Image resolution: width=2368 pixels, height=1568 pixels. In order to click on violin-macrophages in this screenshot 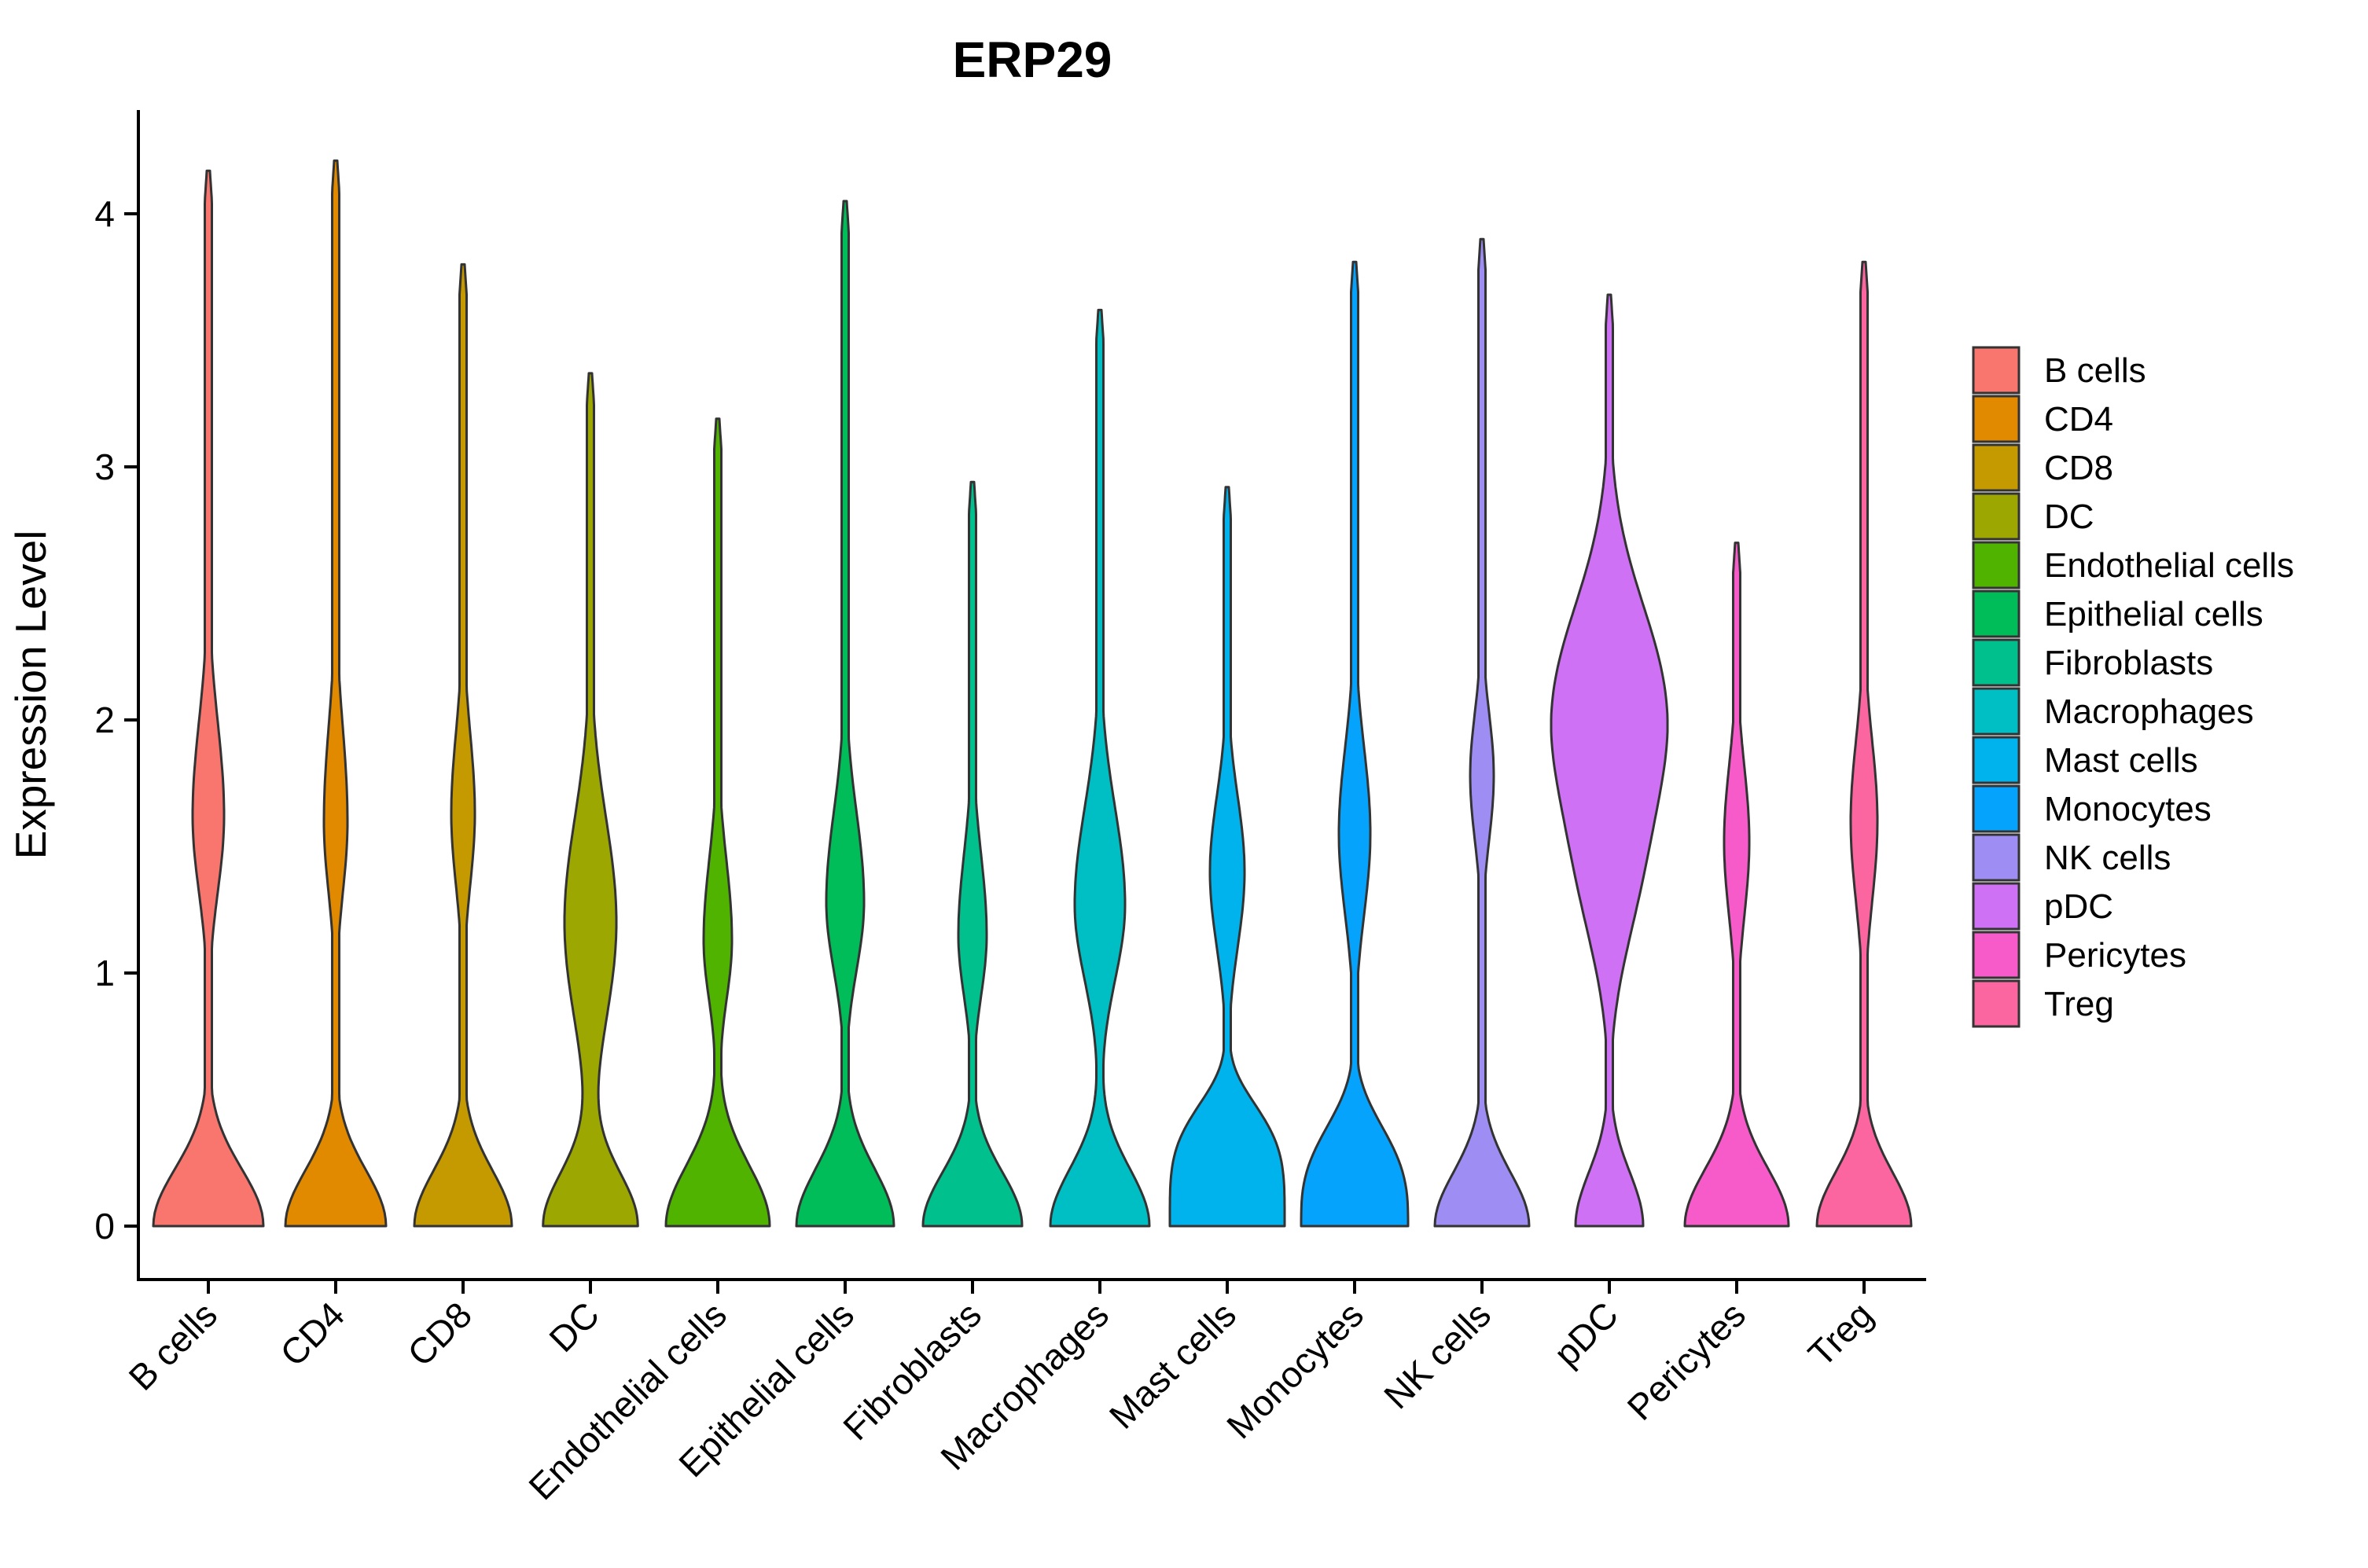, I will do `click(1100, 768)`.